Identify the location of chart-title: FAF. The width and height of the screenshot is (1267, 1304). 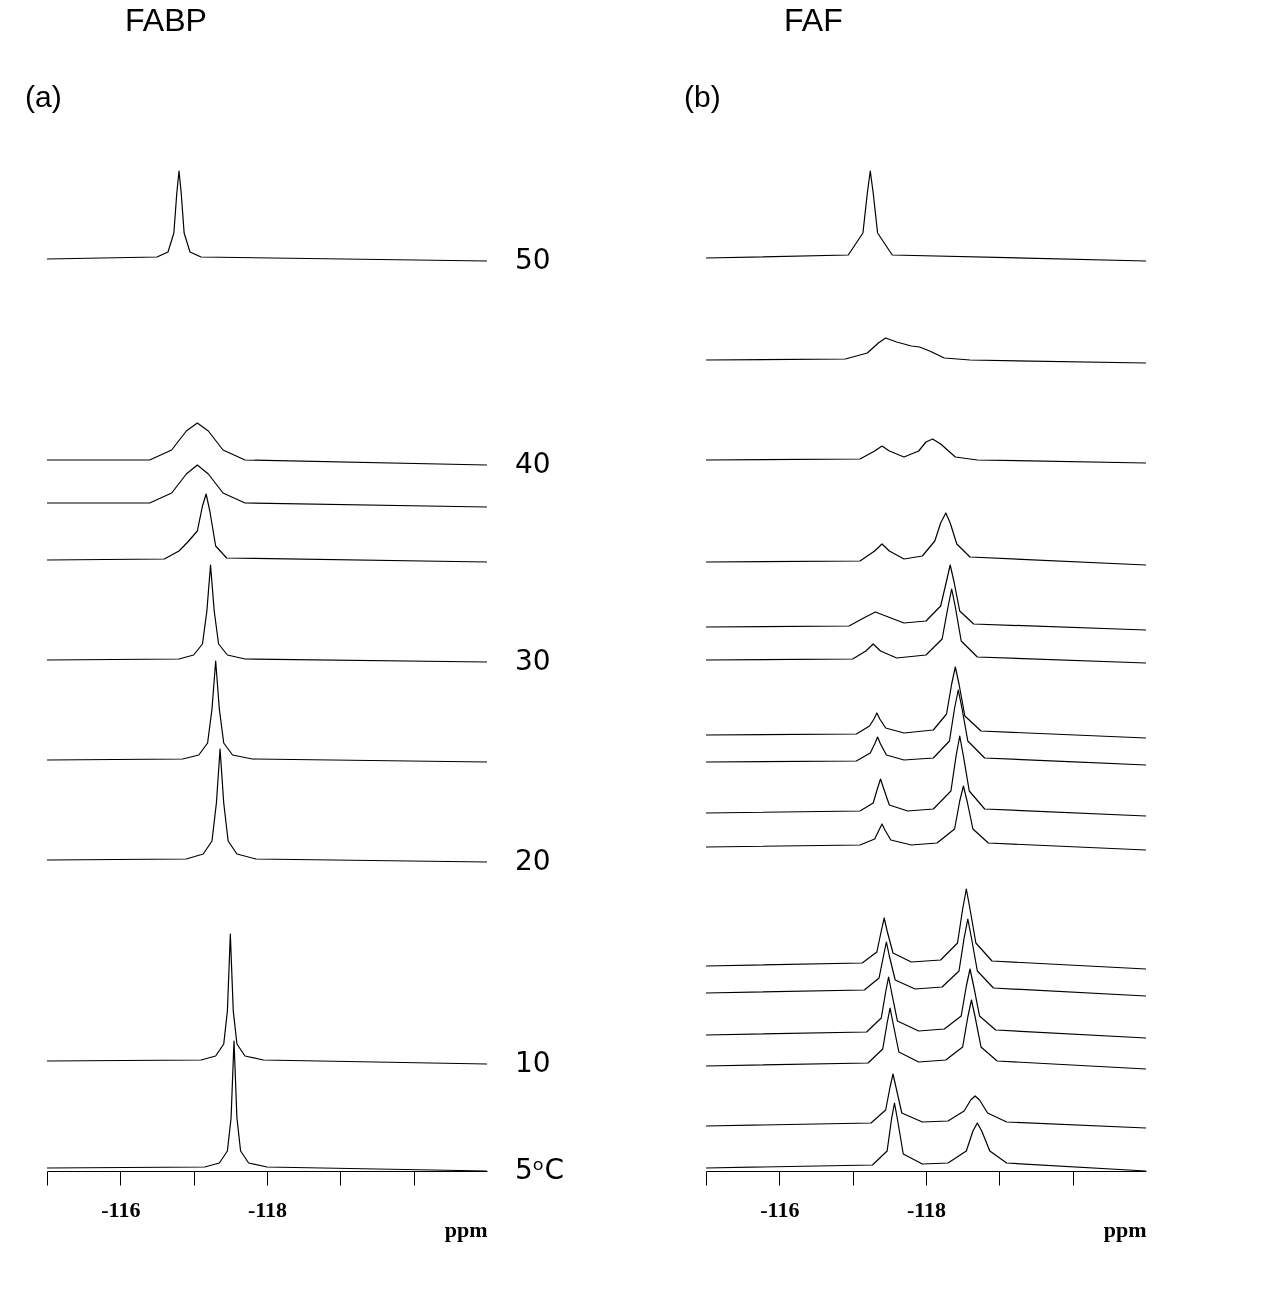
(813, 20).